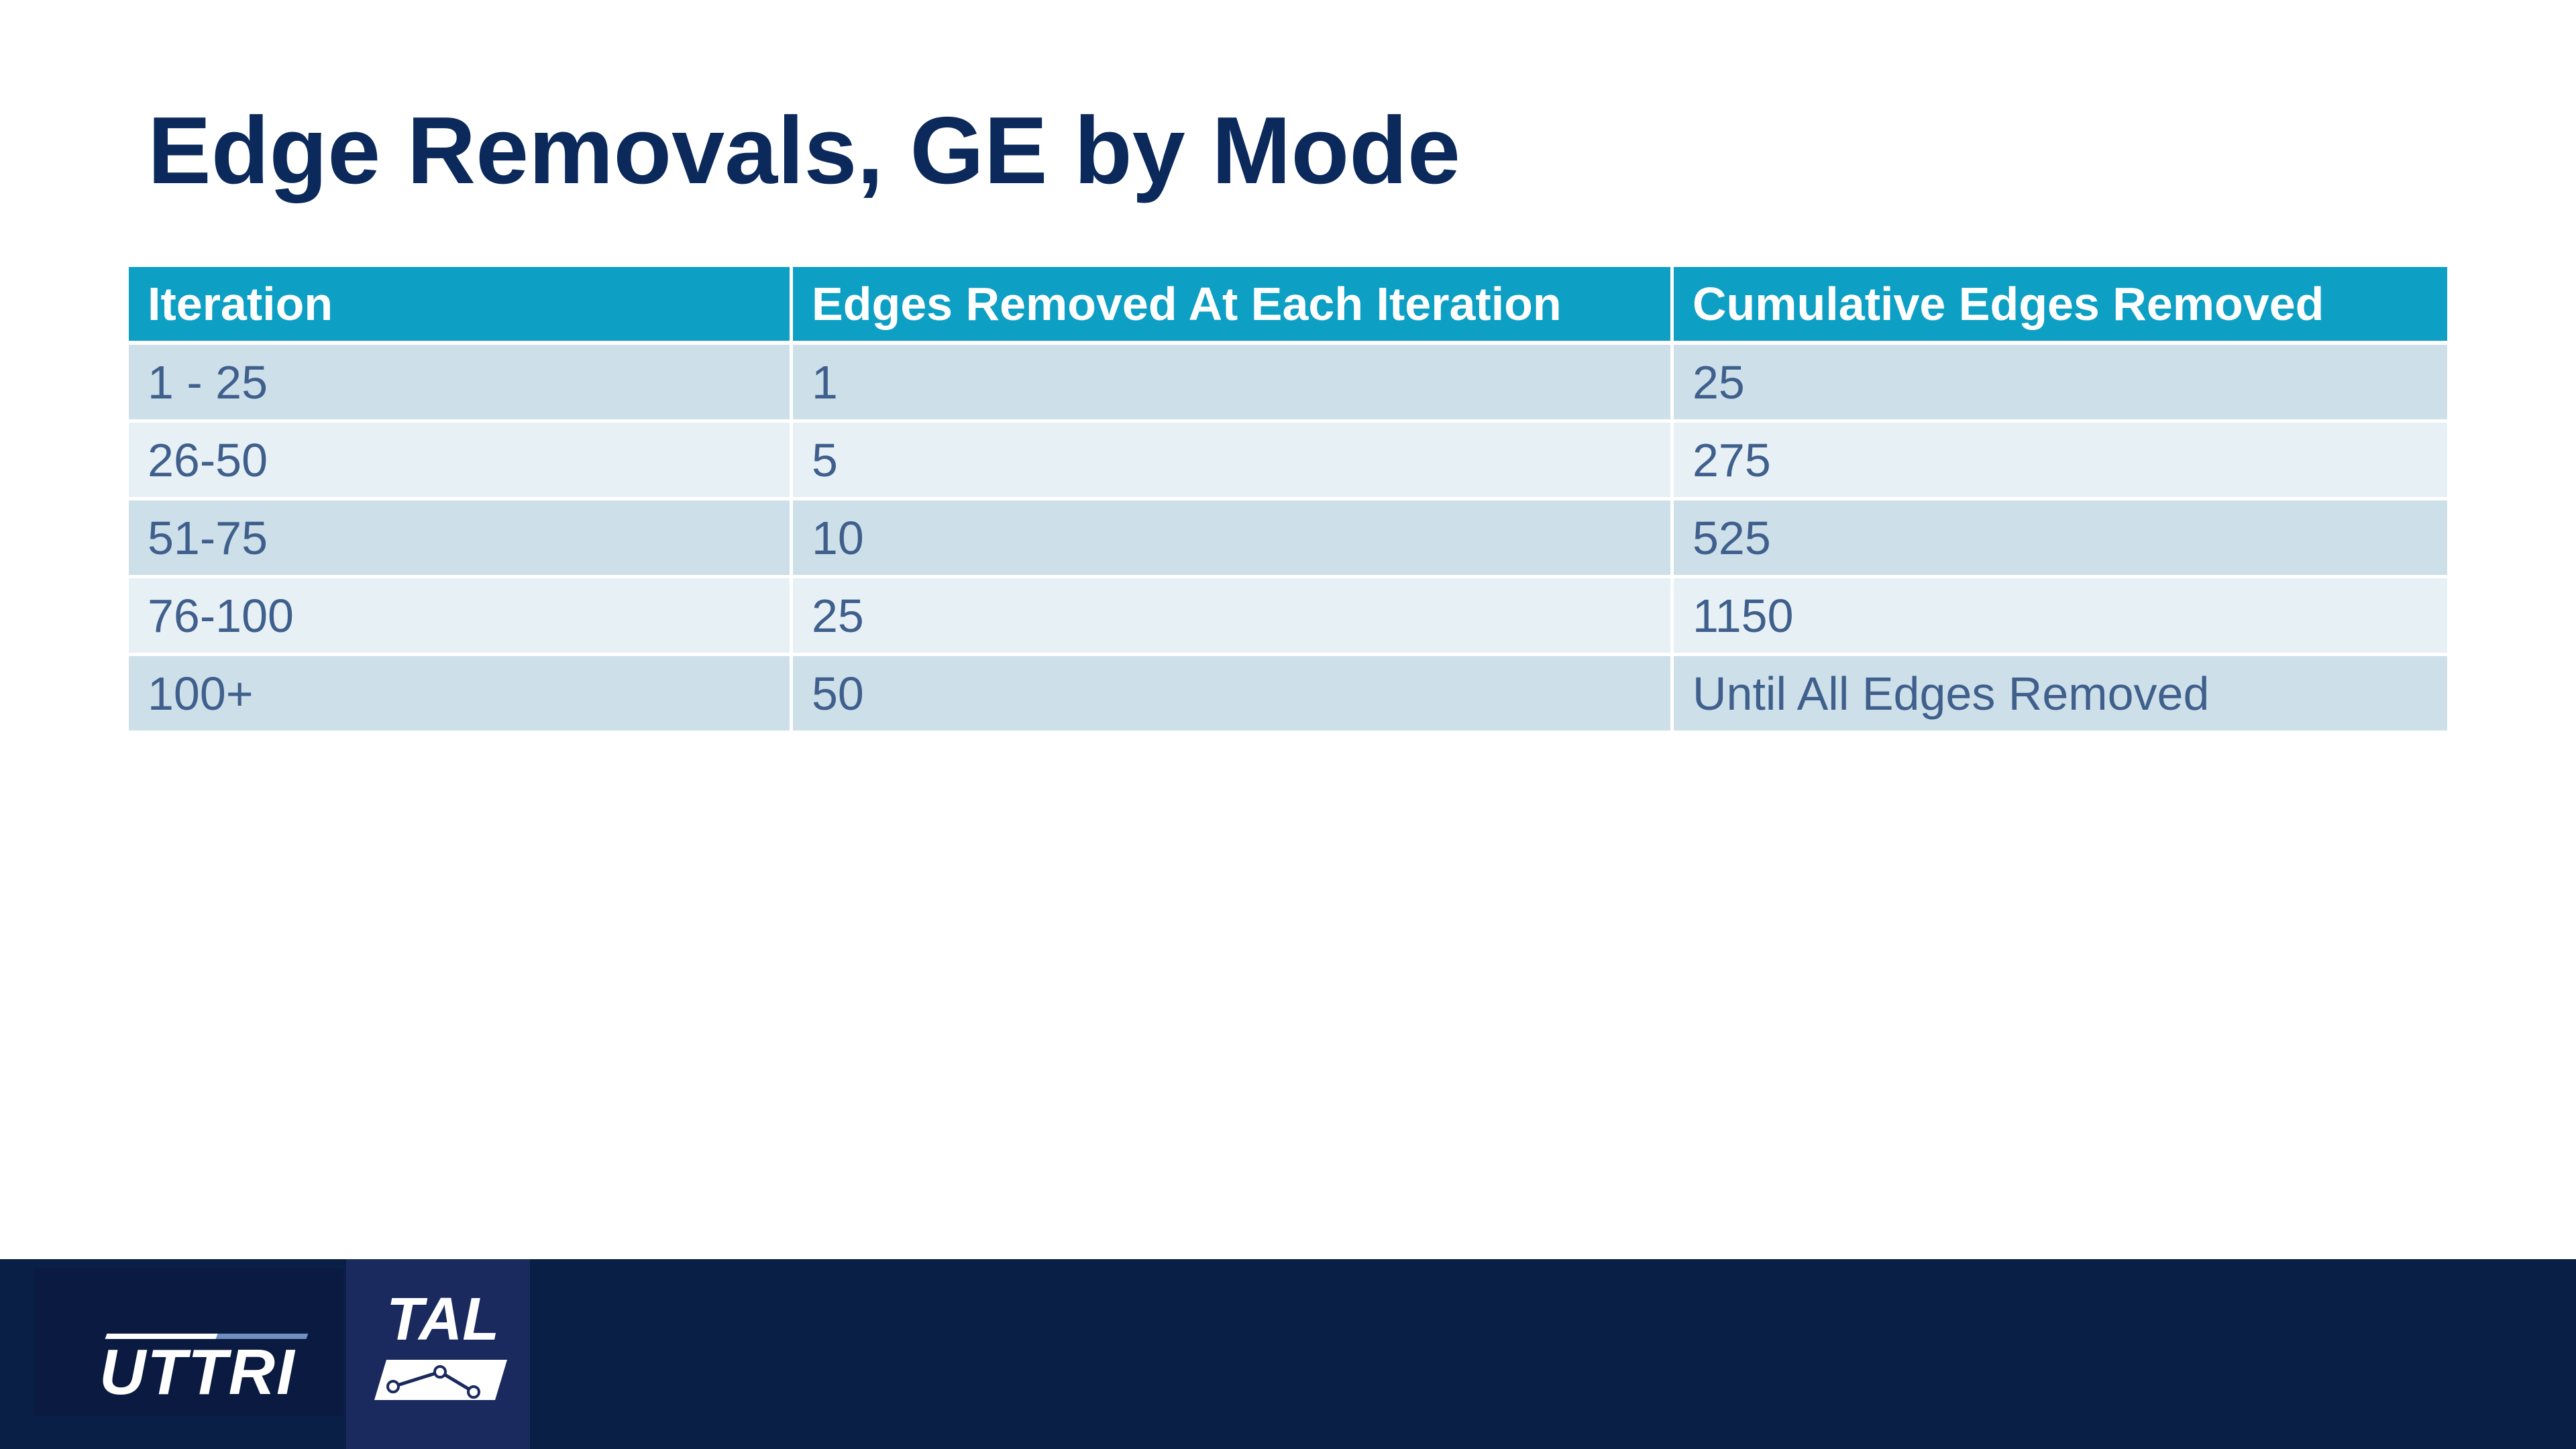 This screenshot has width=2576, height=1449. I want to click on header-edges-removed-each: Edges Removed At Each Iteration, so click(1233, 306).